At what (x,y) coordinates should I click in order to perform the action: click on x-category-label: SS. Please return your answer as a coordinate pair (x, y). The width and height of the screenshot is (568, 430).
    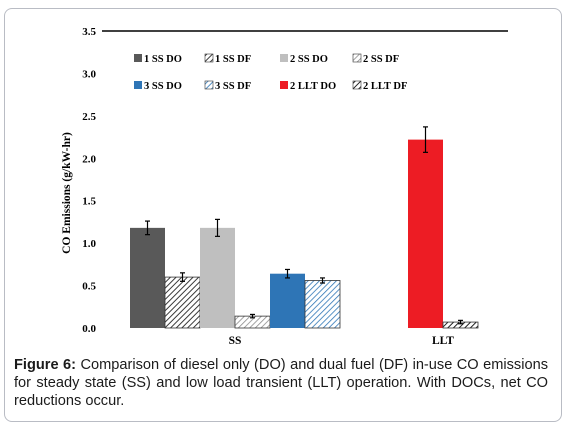
    Looking at the image, I should click on (235, 341).